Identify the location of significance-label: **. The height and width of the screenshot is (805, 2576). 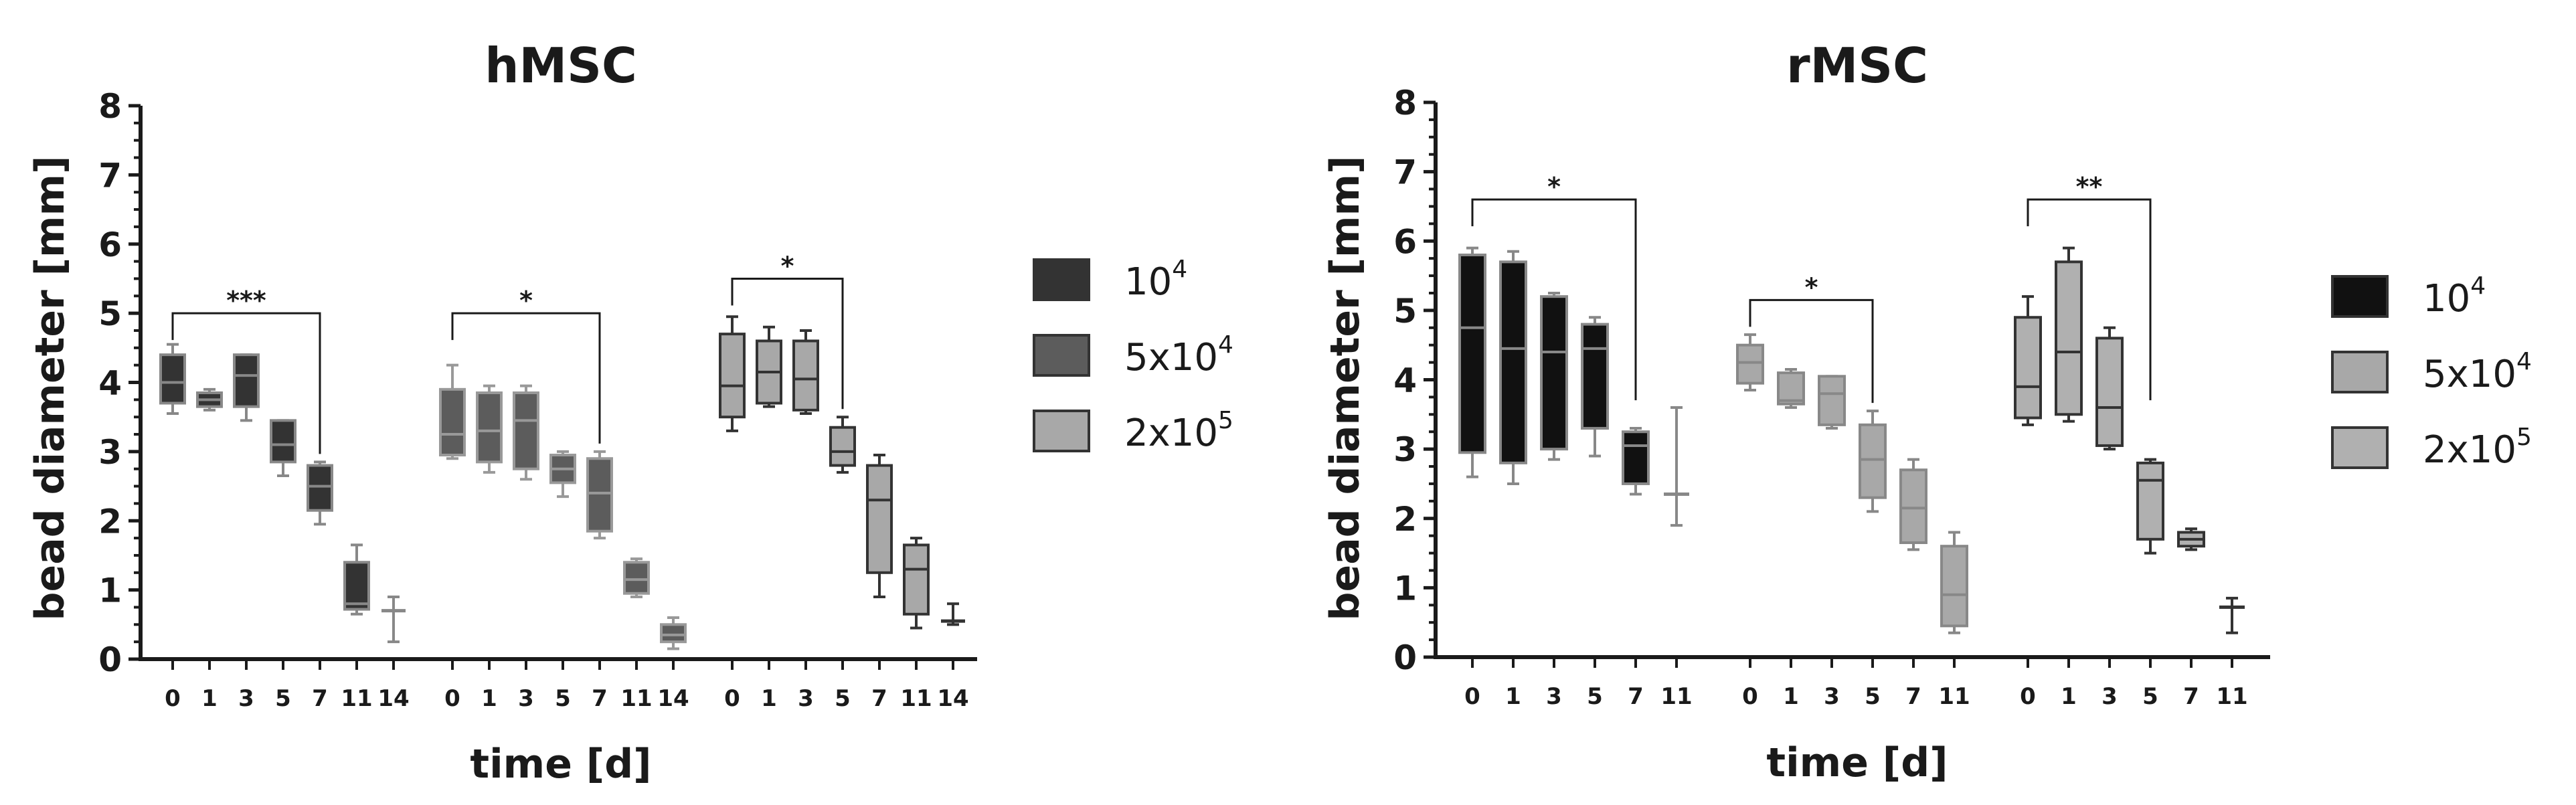
(2089, 186).